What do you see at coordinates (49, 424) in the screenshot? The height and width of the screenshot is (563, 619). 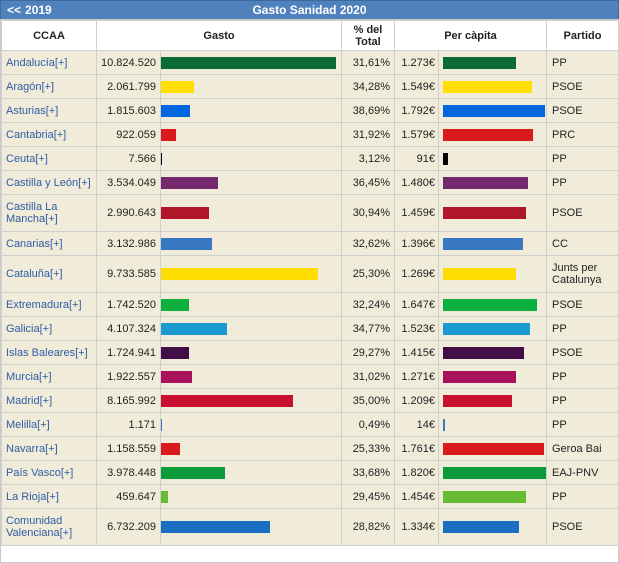 I see `region-link: Melilla[+]` at bounding box center [49, 424].